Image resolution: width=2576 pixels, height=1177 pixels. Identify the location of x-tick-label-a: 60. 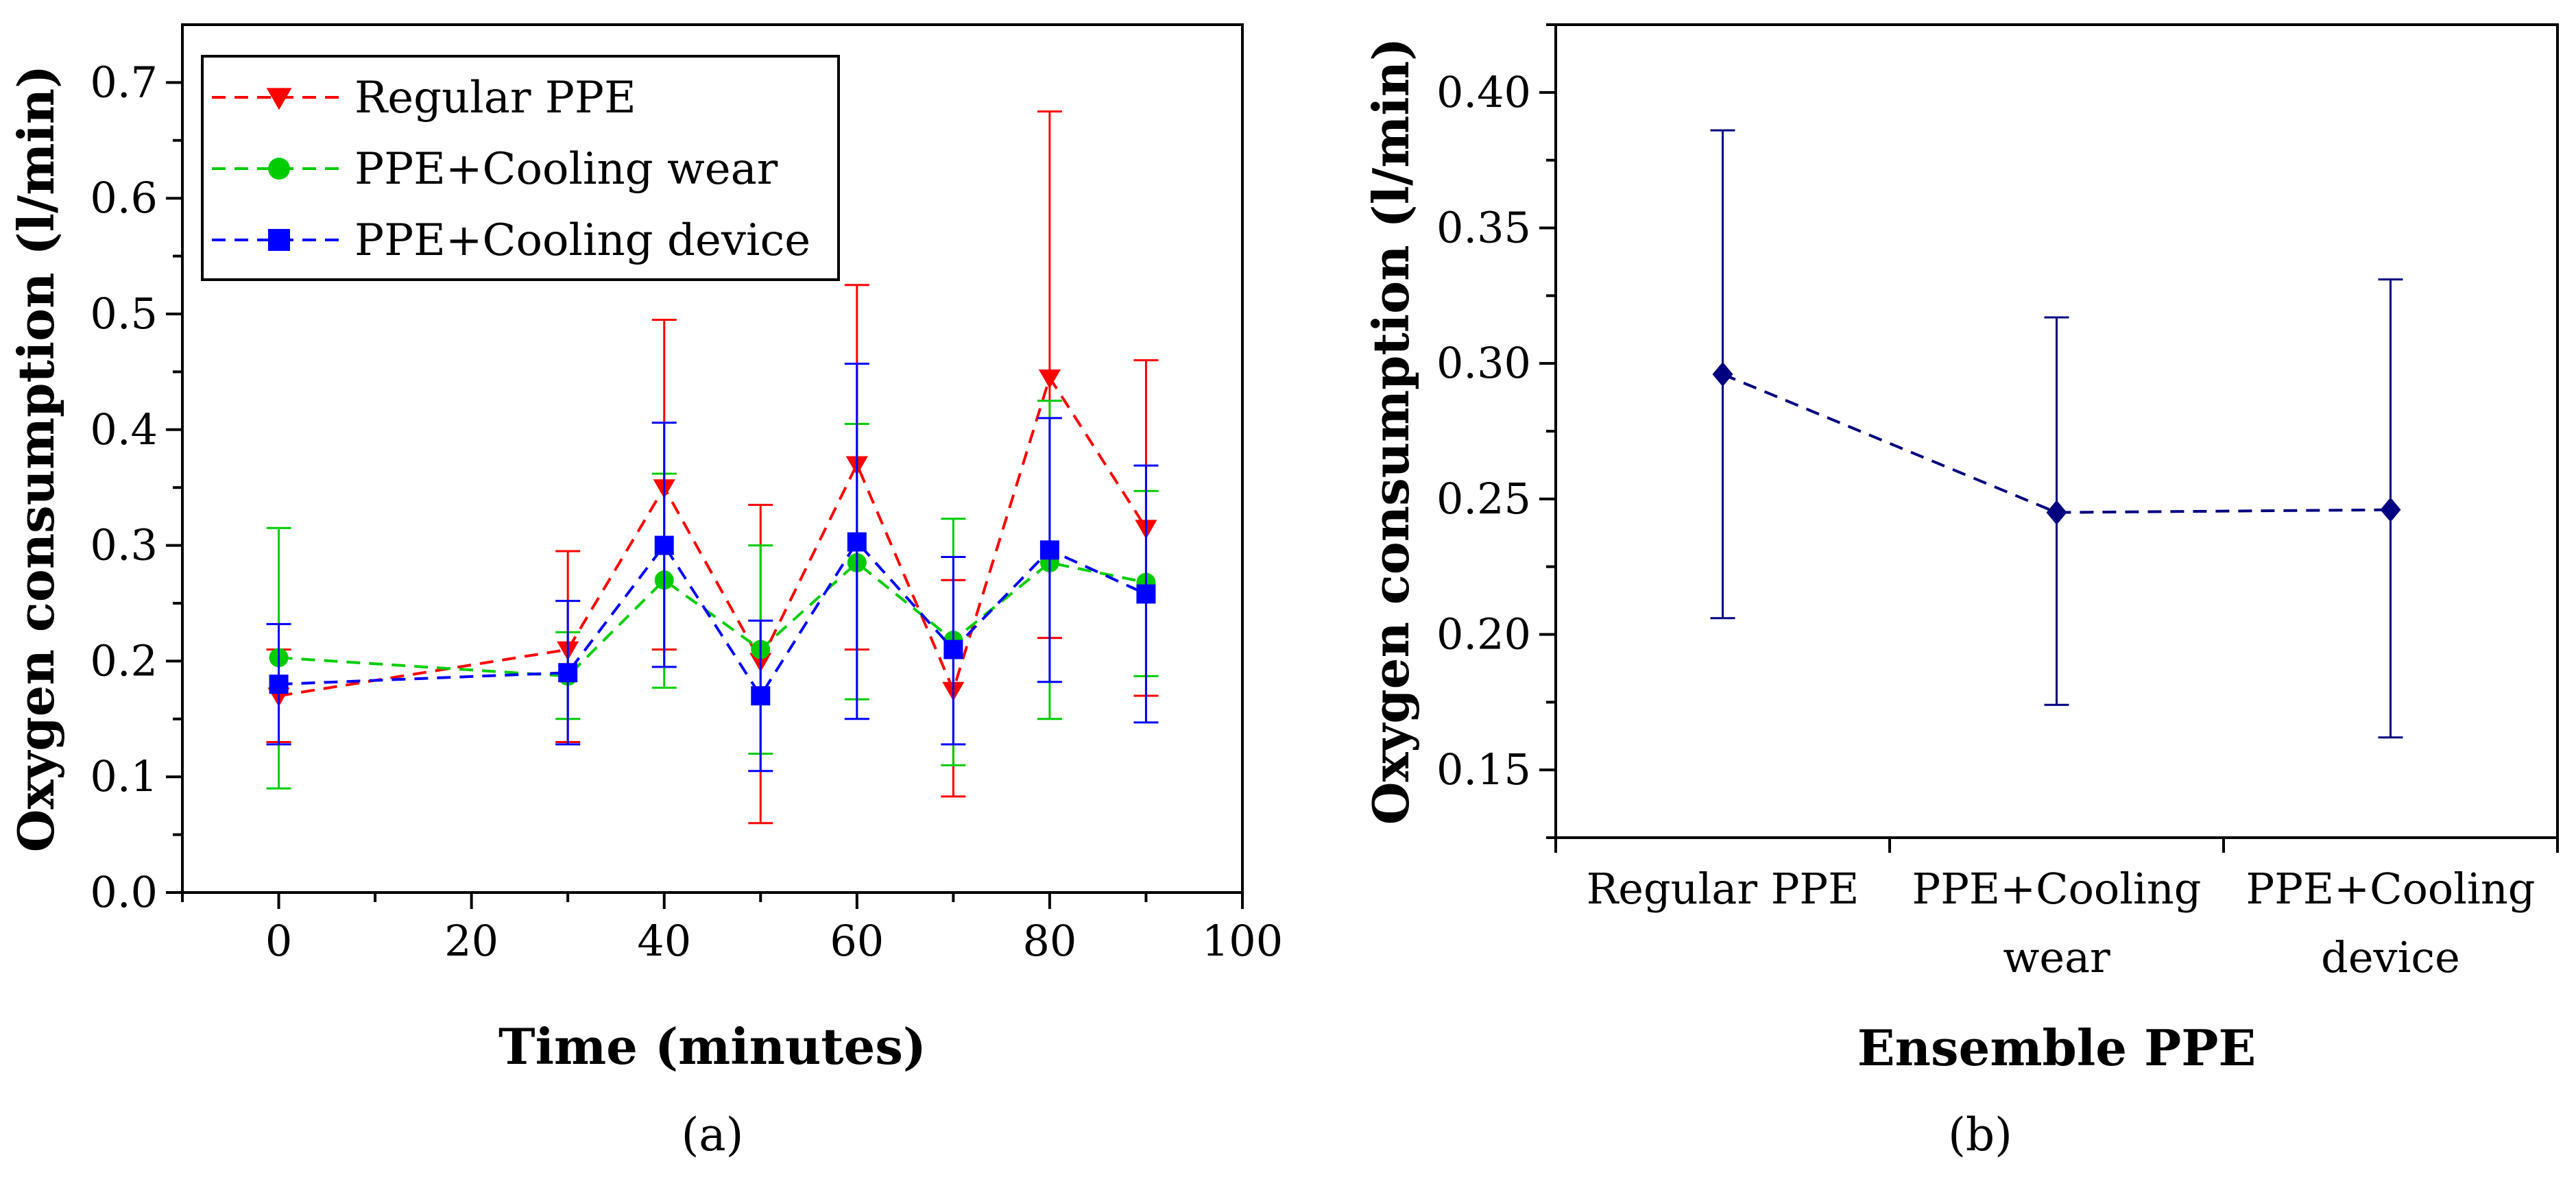
(857, 941).